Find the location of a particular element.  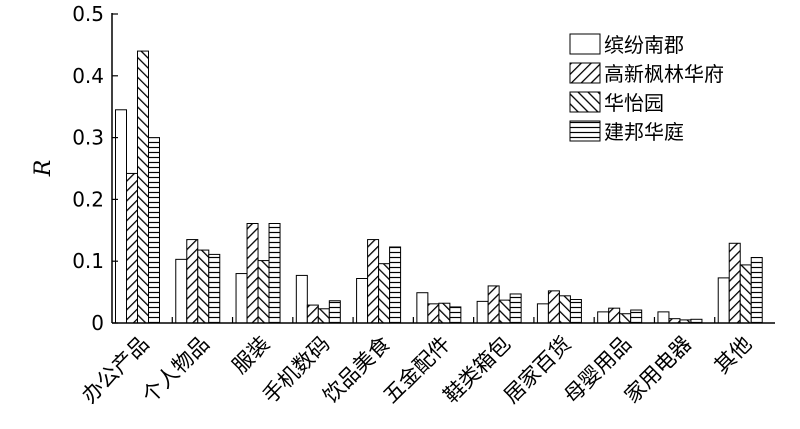

legend-label-2: 高新枫林华府 is located at coordinates (664, 74).